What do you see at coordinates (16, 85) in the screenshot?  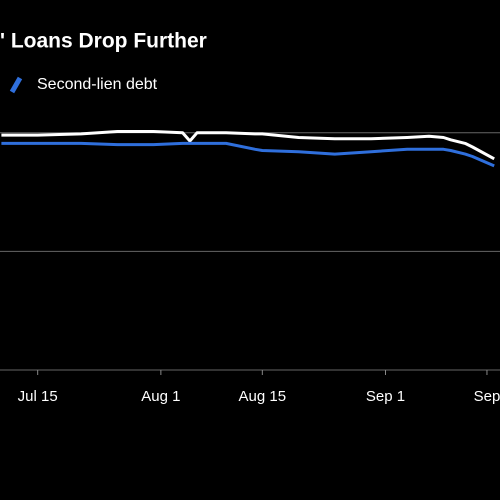 I see `legend-swatch` at bounding box center [16, 85].